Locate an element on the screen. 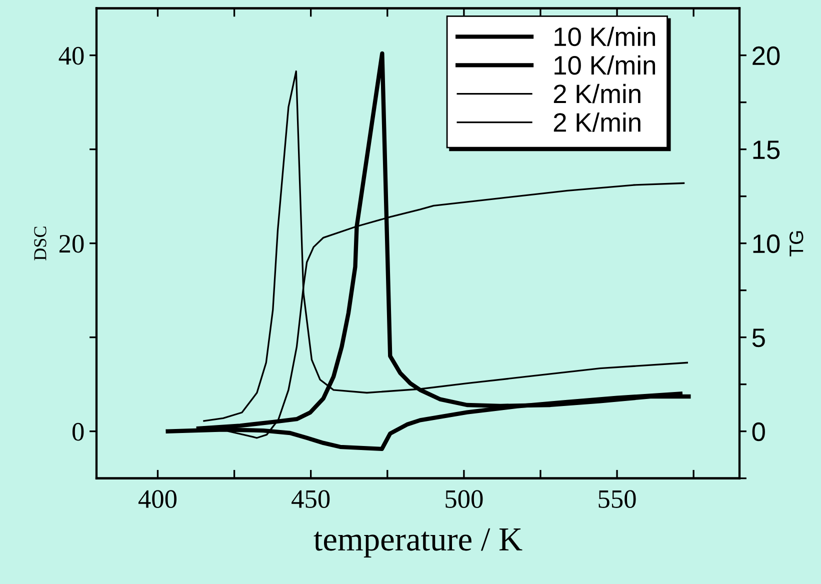 The image size is (821, 584). y-tick-label: 0 is located at coordinates (78, 431).